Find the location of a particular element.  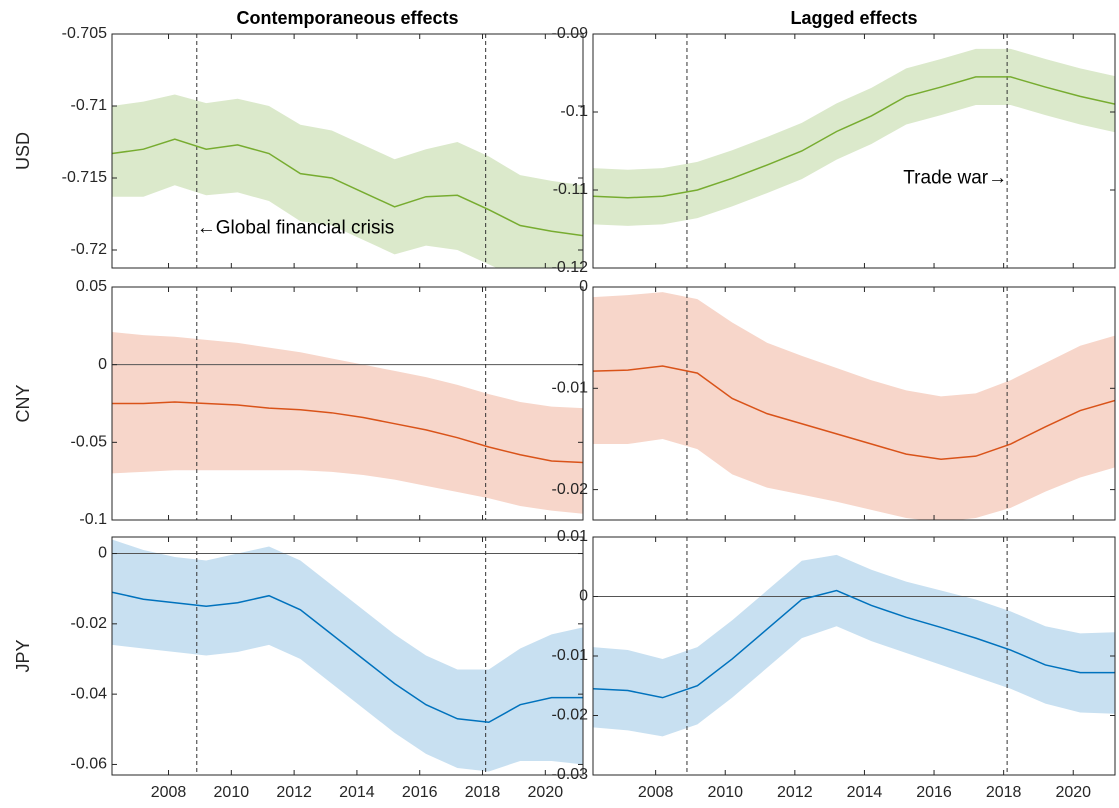

y-tick-label: 0.05 is located at coordinates (91, 286).